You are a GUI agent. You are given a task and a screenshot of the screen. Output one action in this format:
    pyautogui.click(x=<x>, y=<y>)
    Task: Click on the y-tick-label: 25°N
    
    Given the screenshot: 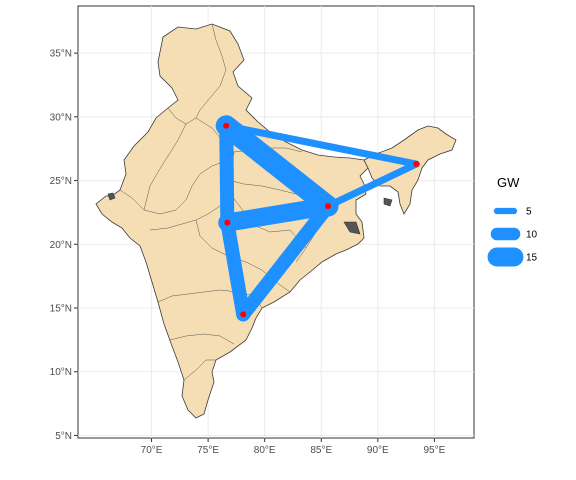 What is the action you would take?
    pyautogui.click(x=61, y=181)
    